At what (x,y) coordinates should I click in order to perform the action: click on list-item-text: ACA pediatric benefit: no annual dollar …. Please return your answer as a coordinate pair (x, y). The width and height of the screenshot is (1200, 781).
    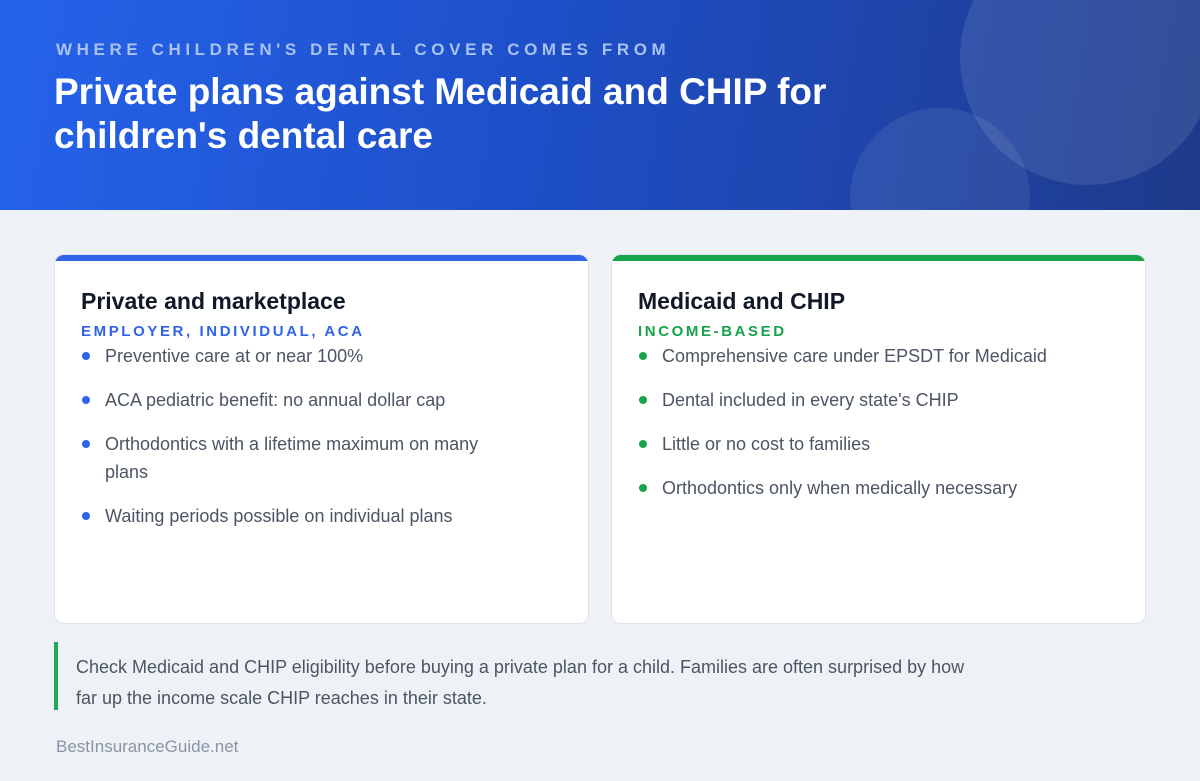
    Looking at the image, I should click on (275, 400).